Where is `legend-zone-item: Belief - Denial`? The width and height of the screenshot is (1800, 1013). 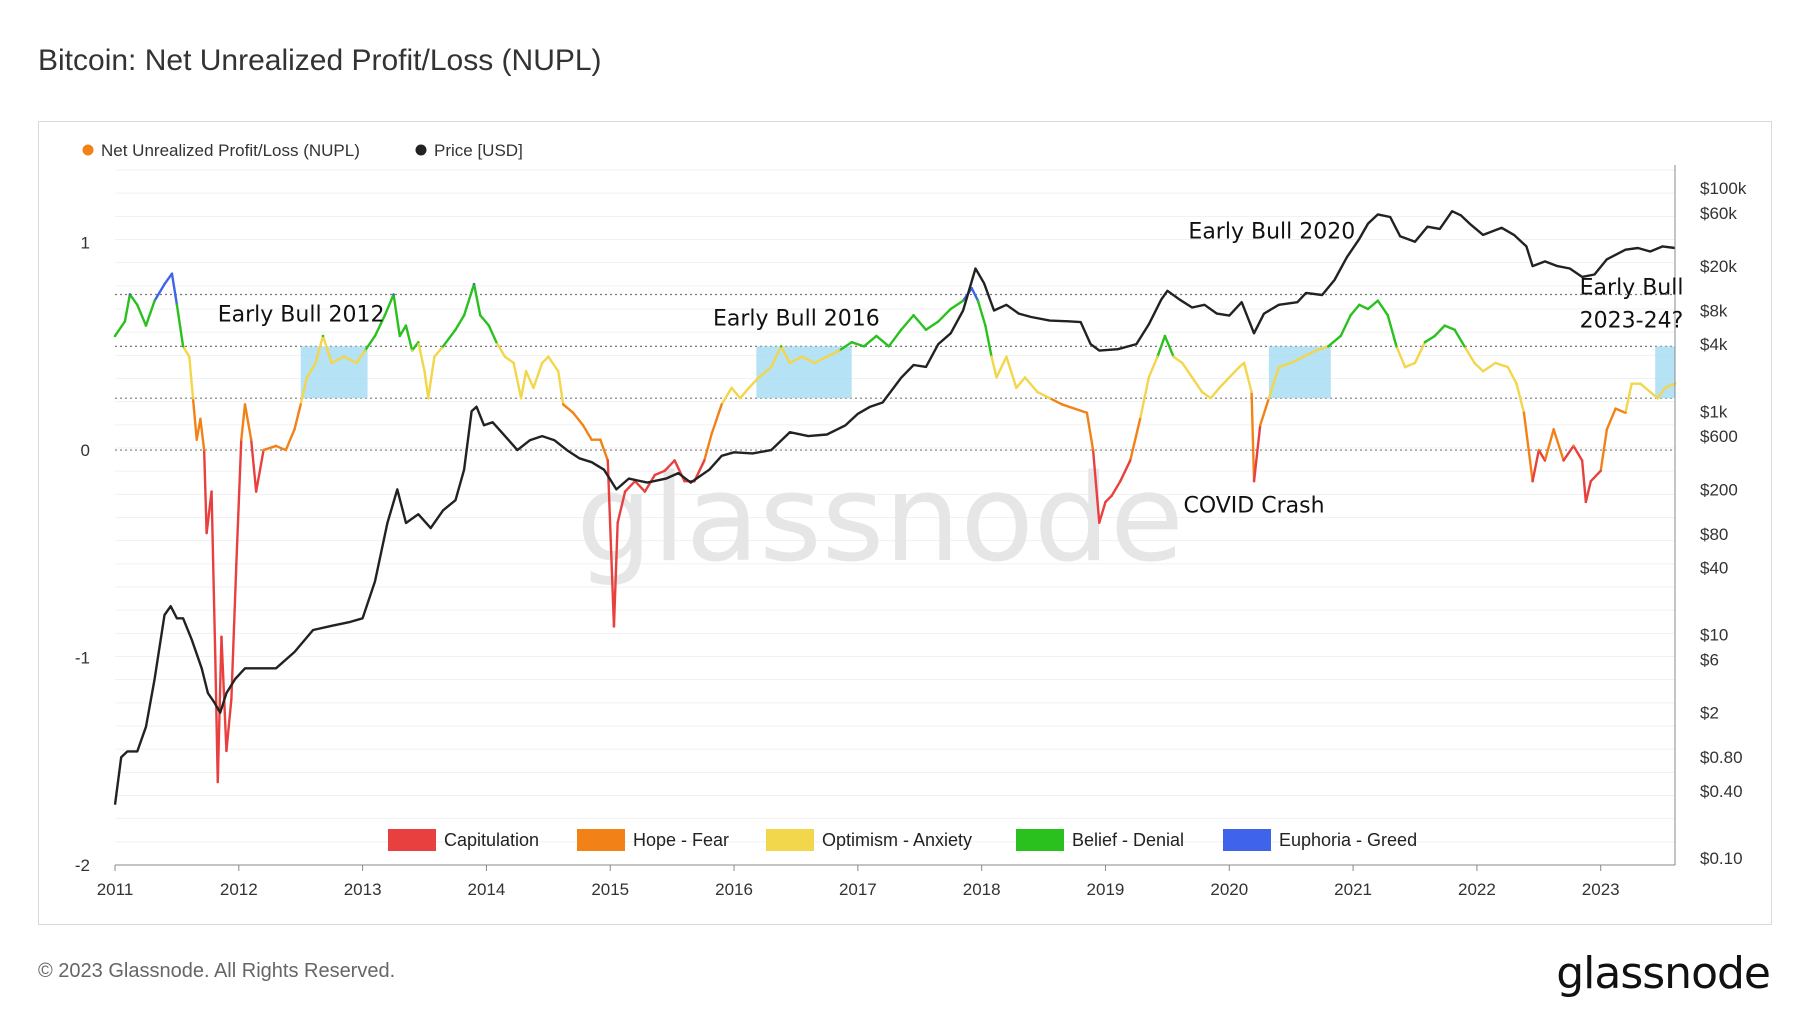
legend-zone-item: Belief - Denial is located at coordinates (1100, 840).